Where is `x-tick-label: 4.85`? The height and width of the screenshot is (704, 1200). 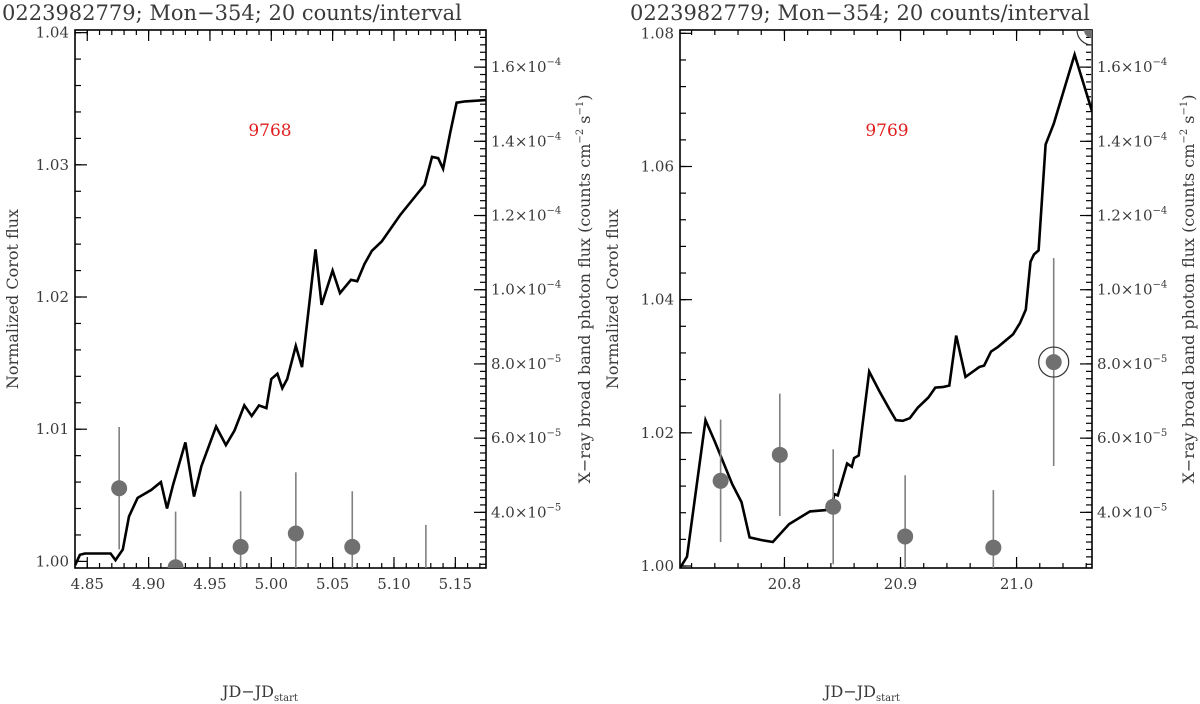 x-tick-label: 4.85 is located at coordinates (87, 584).